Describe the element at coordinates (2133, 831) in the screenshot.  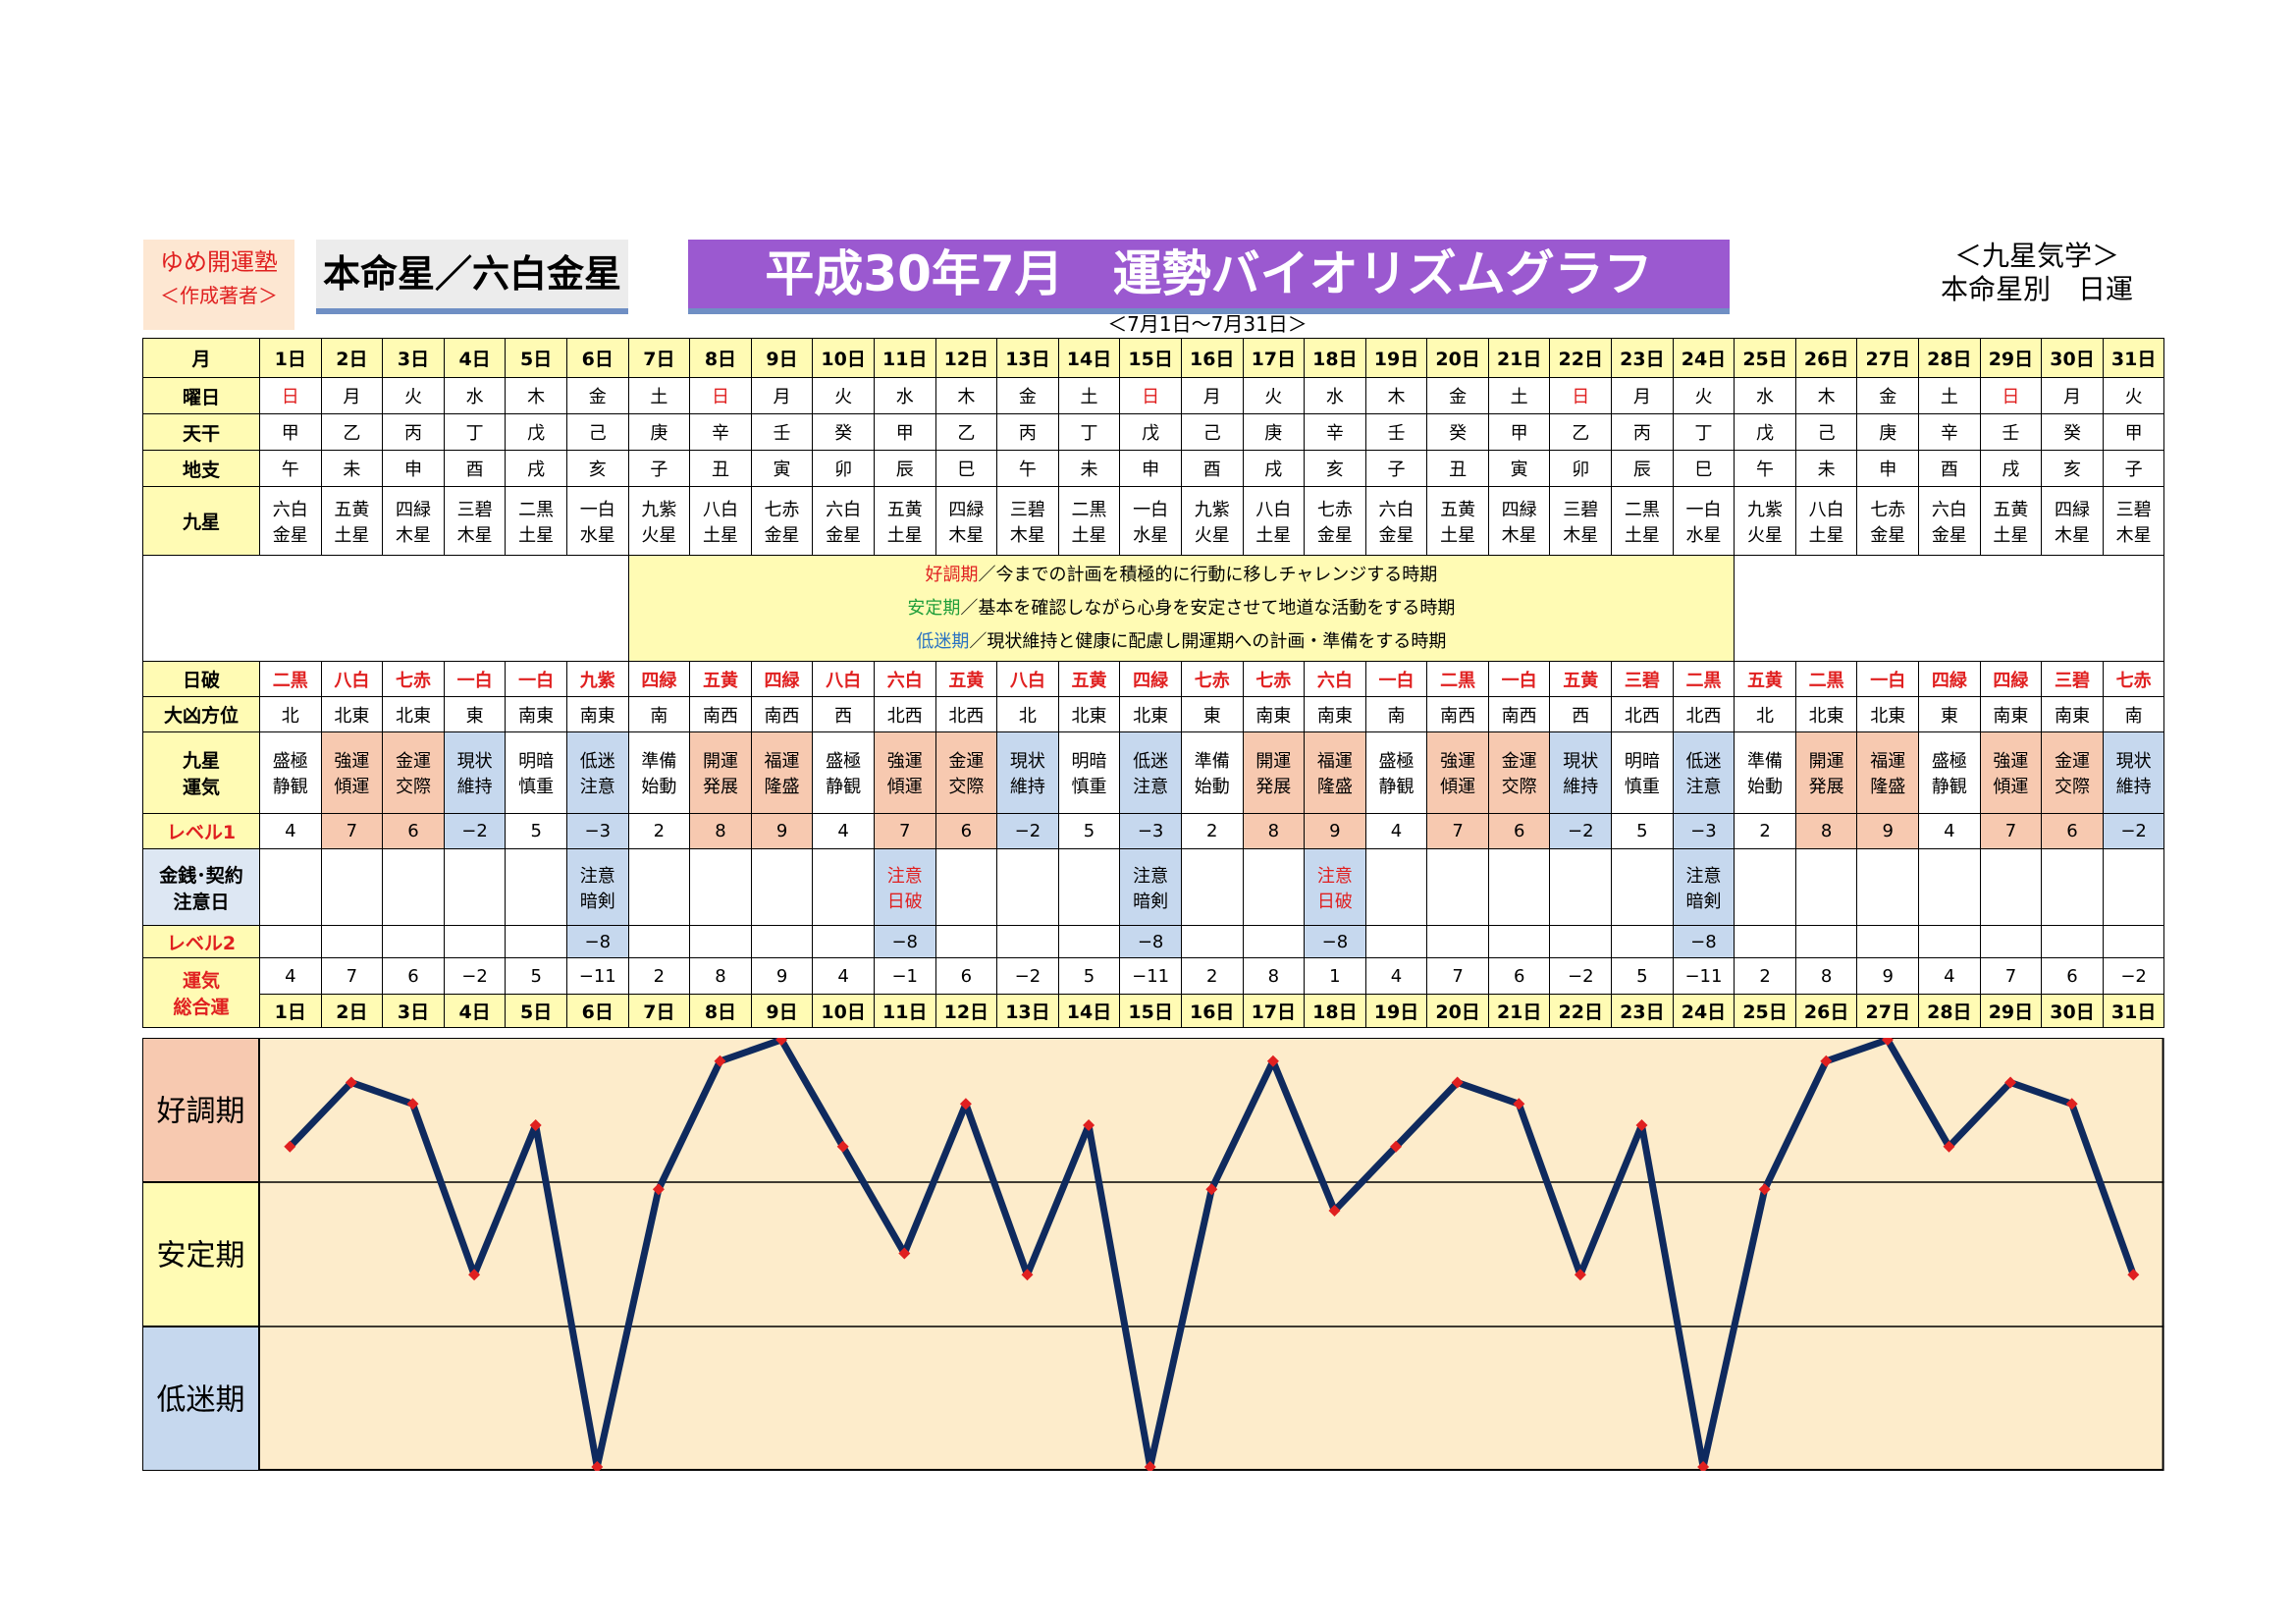
I see `level1-cell: −2` at that location.